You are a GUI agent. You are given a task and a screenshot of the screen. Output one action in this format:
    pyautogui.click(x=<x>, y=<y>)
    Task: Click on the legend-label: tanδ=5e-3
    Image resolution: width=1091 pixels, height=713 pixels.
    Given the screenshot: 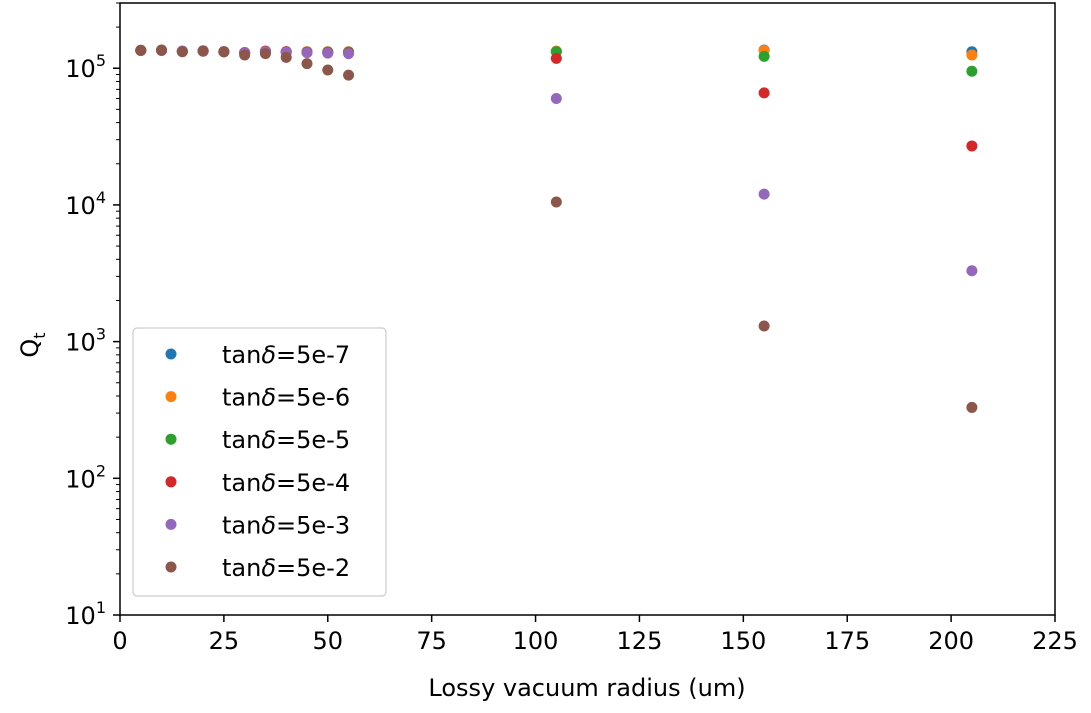 What is the action you would take?
    pyautogui.click(x=286, y=525)
    